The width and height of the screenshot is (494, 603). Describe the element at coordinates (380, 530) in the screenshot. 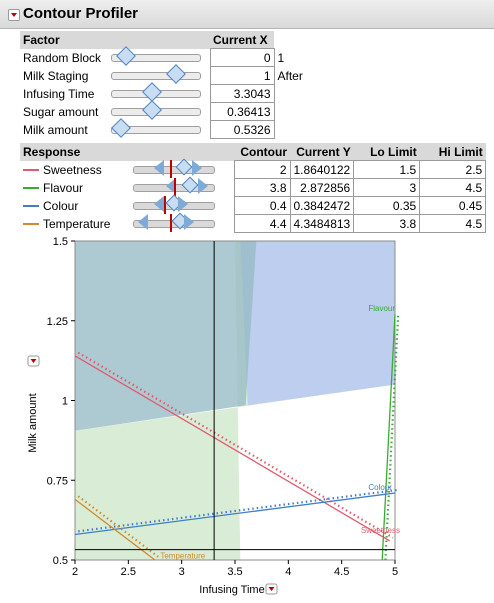

I see `curve-label: Sweetness` at that location.